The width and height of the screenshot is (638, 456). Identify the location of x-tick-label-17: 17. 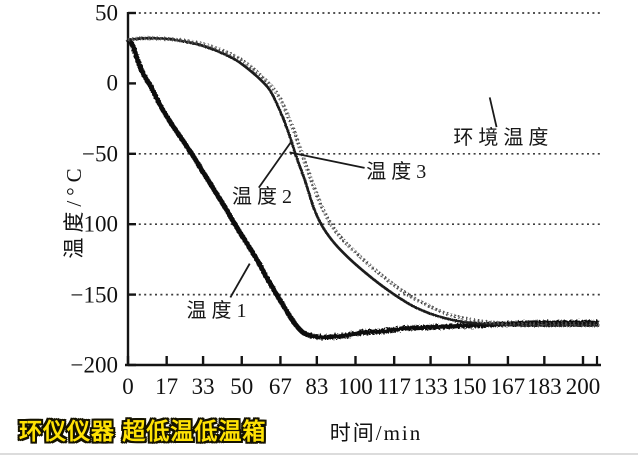
(167, 386).